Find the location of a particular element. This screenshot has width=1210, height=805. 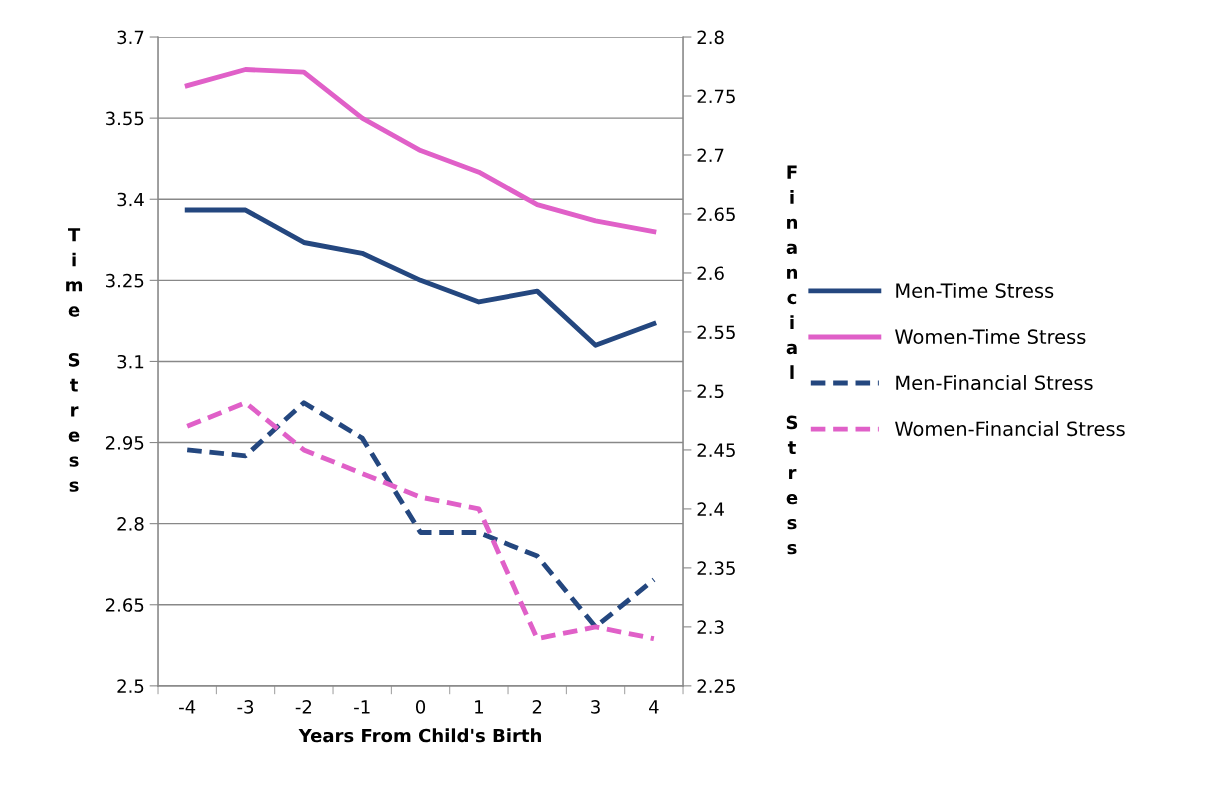

text: Financial Stress is located at coordinates (792, 360).